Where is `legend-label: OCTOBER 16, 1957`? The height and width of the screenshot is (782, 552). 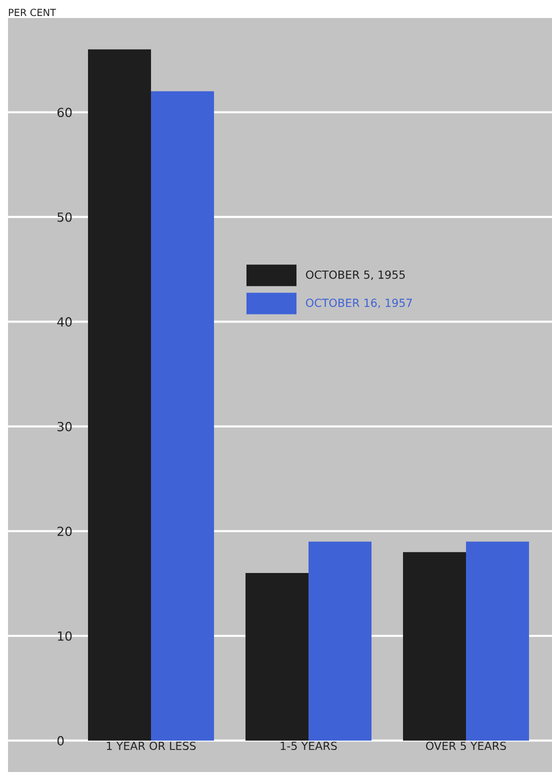 legend-label: OCTOBER 16, 1957 is located at coordinates (359, 303).